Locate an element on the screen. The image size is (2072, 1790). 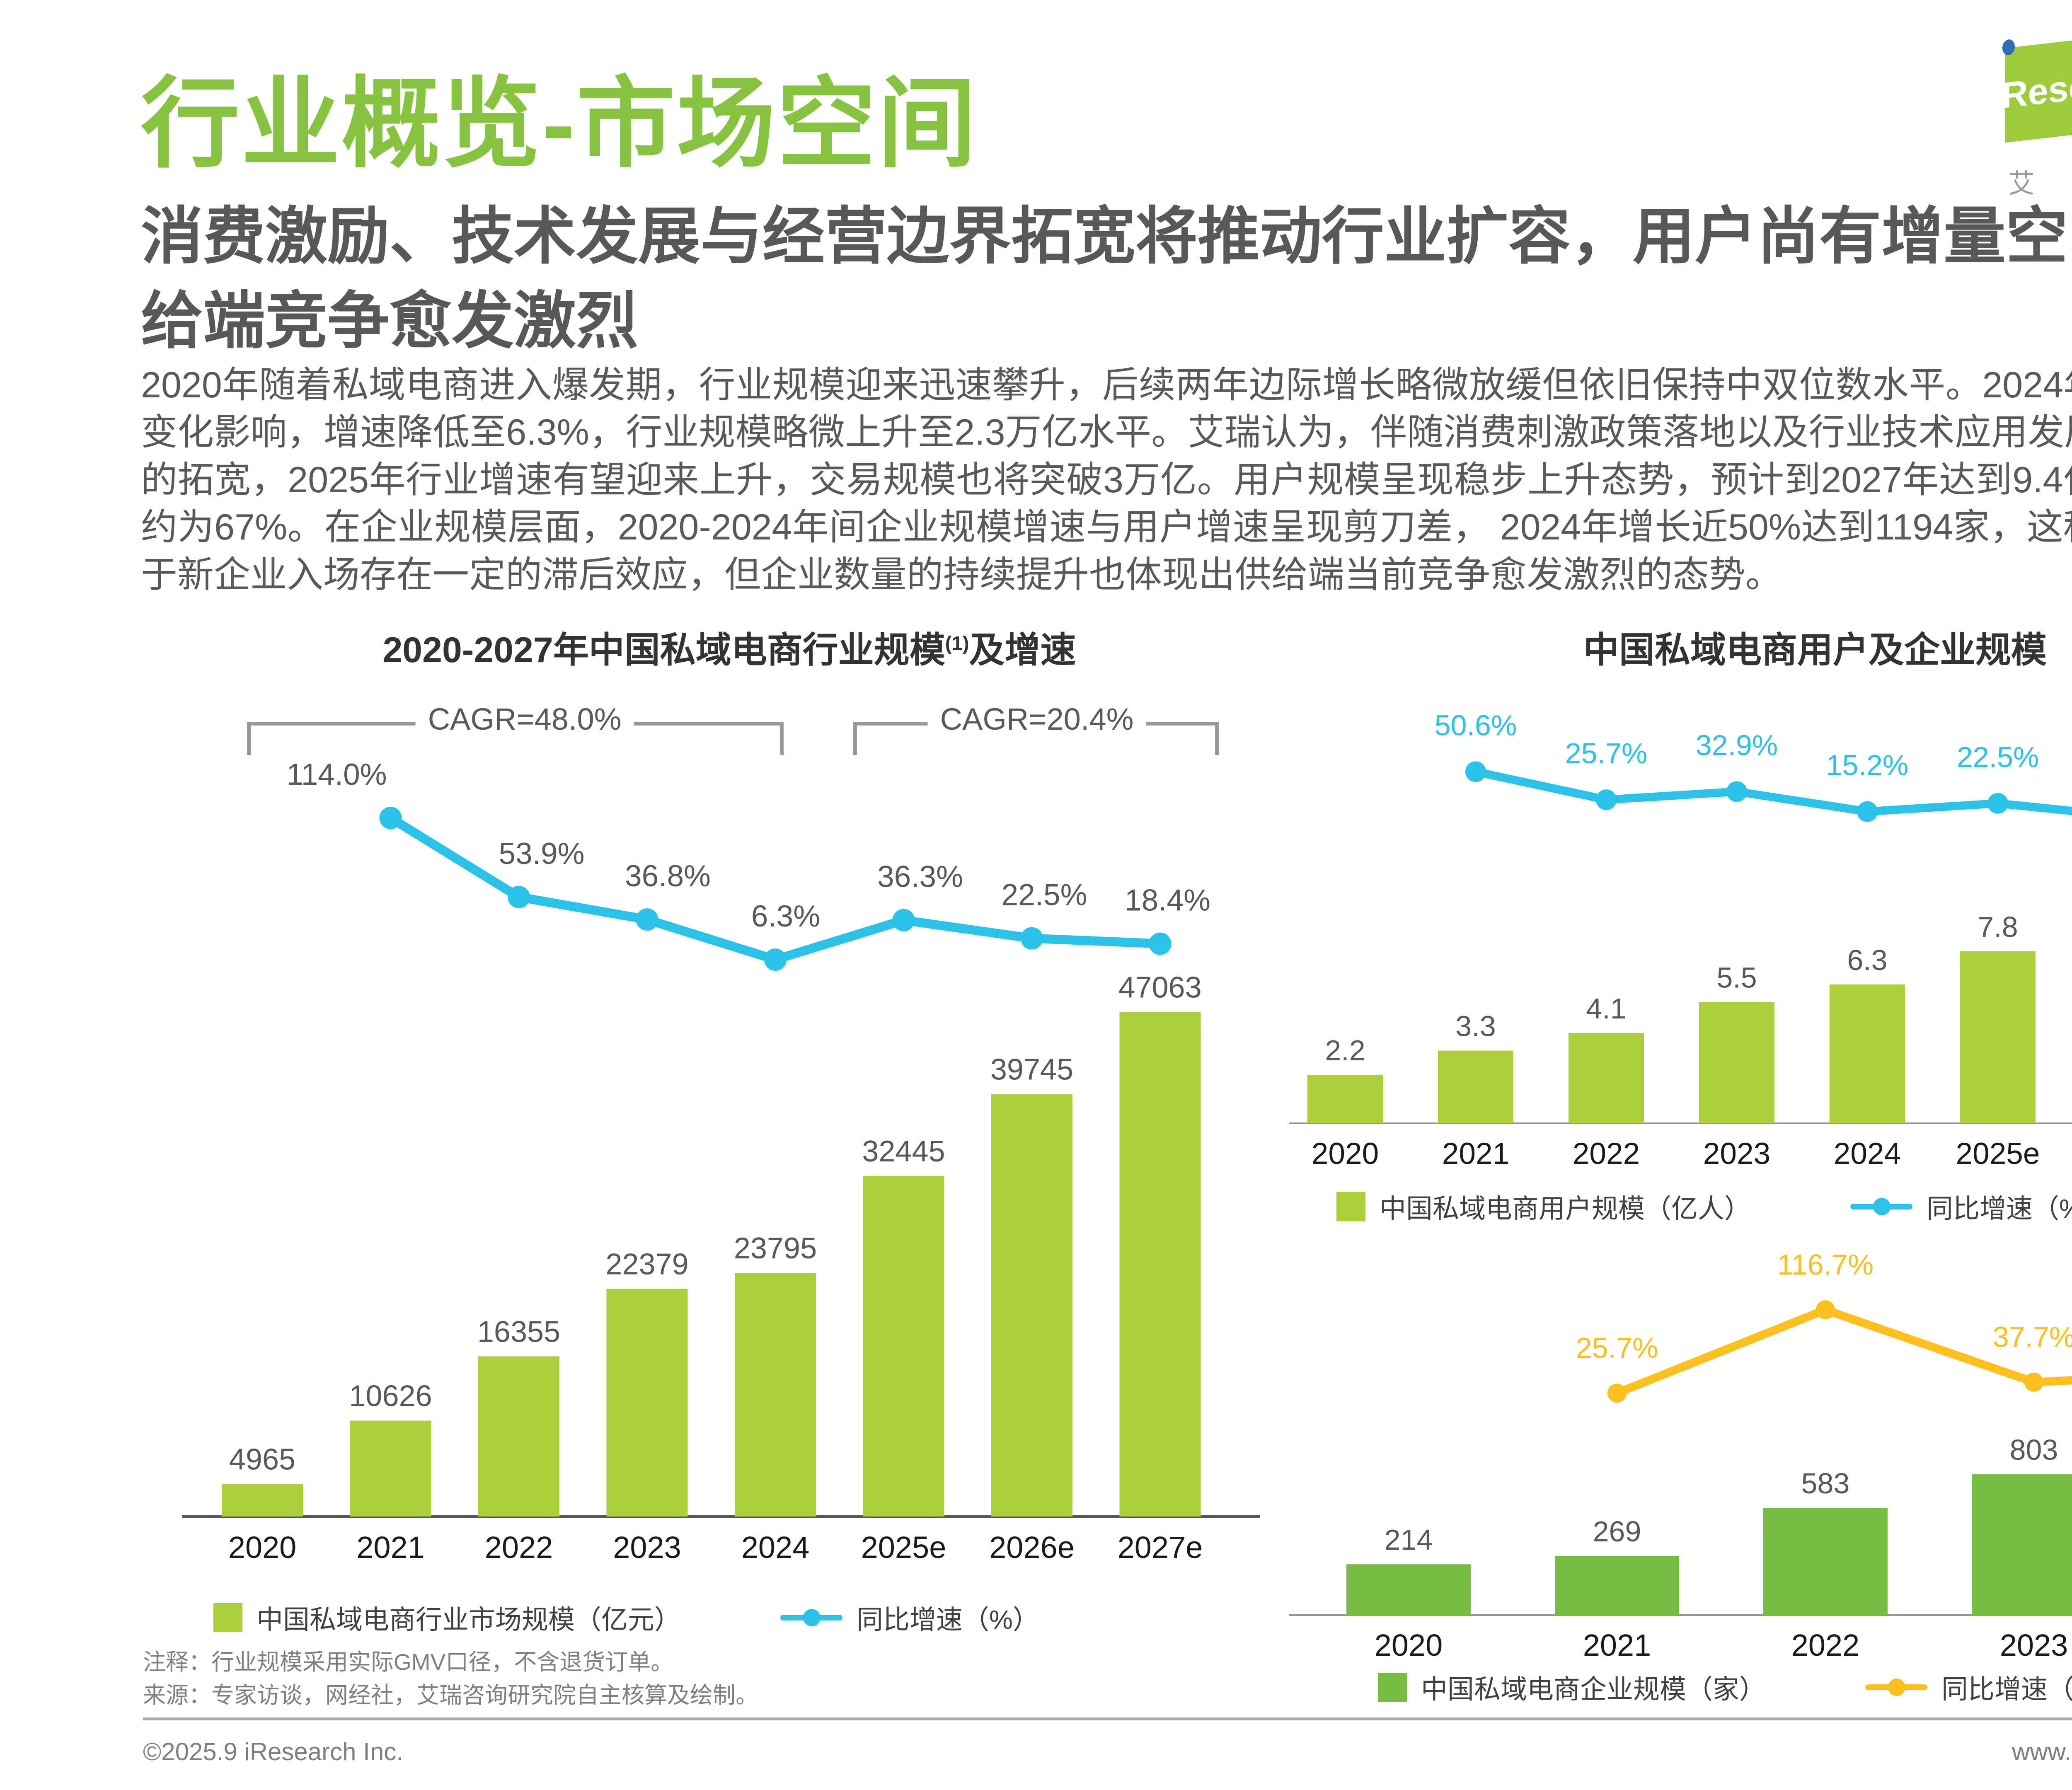
line-value-label: 22.5% is located at coordinates (1998, 757).